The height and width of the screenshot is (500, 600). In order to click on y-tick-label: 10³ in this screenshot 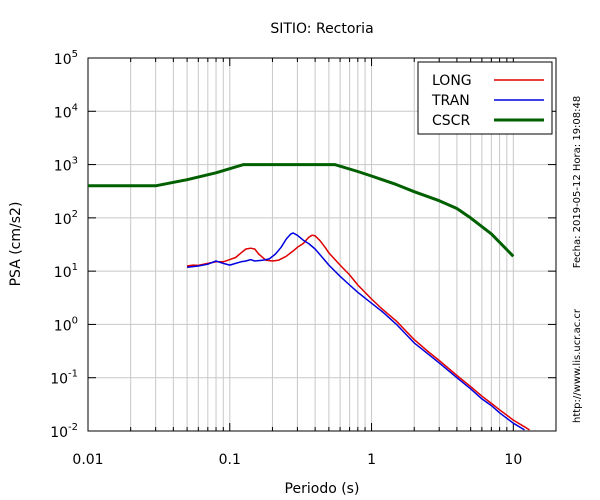, I will do `click(66, 165)`.